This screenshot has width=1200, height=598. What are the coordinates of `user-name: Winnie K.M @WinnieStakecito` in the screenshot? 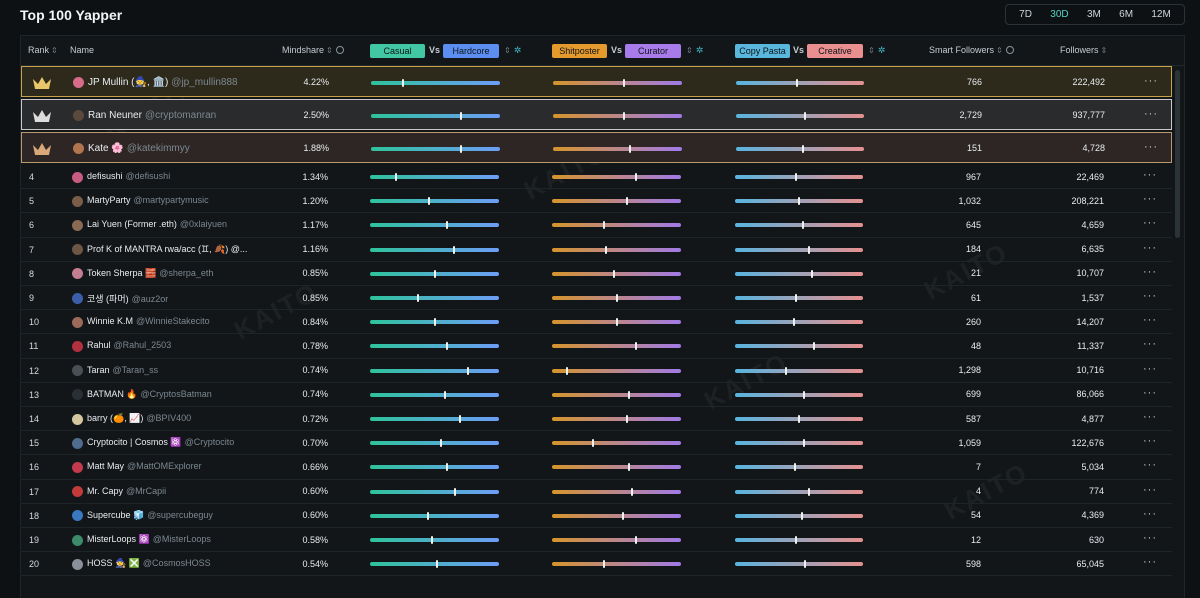 It's located at (148, 321).